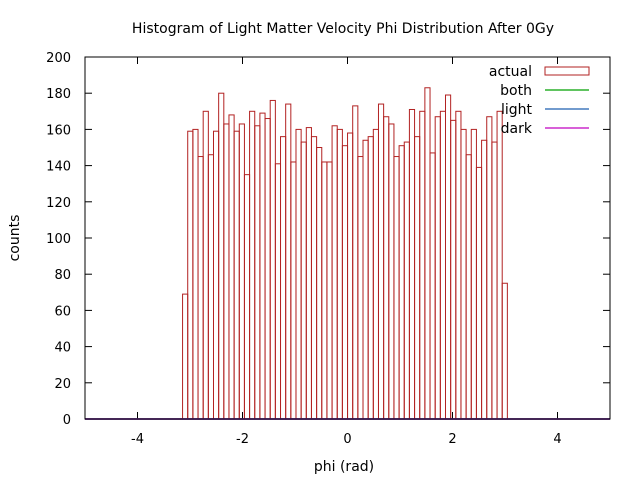 Image resolution: width=640 pixels, height=484 pixels. Describe the element at coordinates (67, 420) in the screenshot. I see `y-tick-label: 0` at that location.